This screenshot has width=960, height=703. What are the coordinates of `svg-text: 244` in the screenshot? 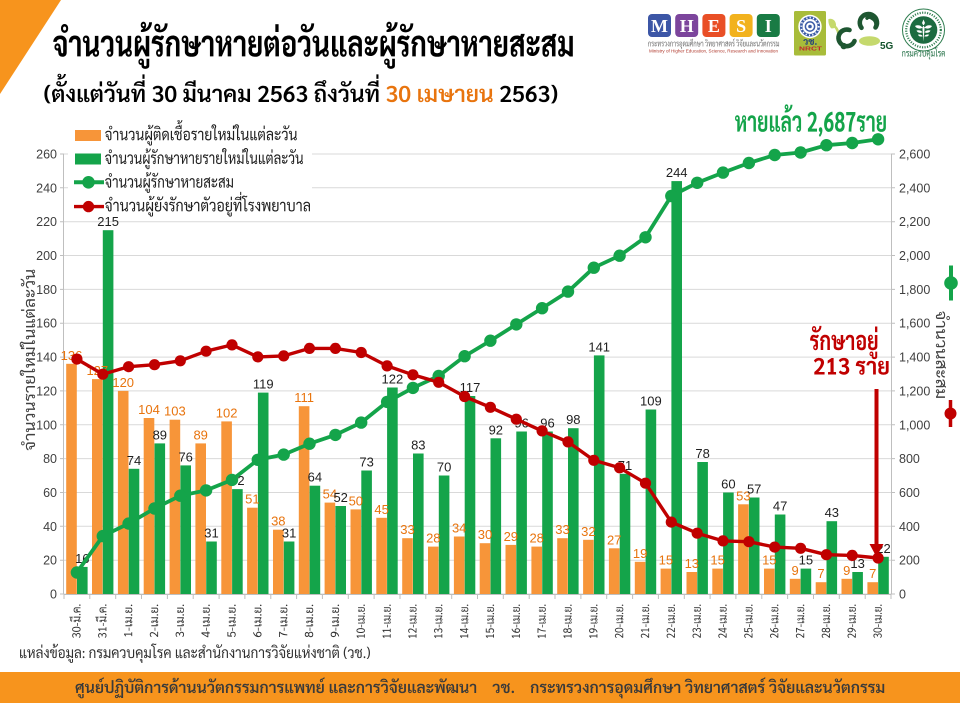 It's located at (677, 172).